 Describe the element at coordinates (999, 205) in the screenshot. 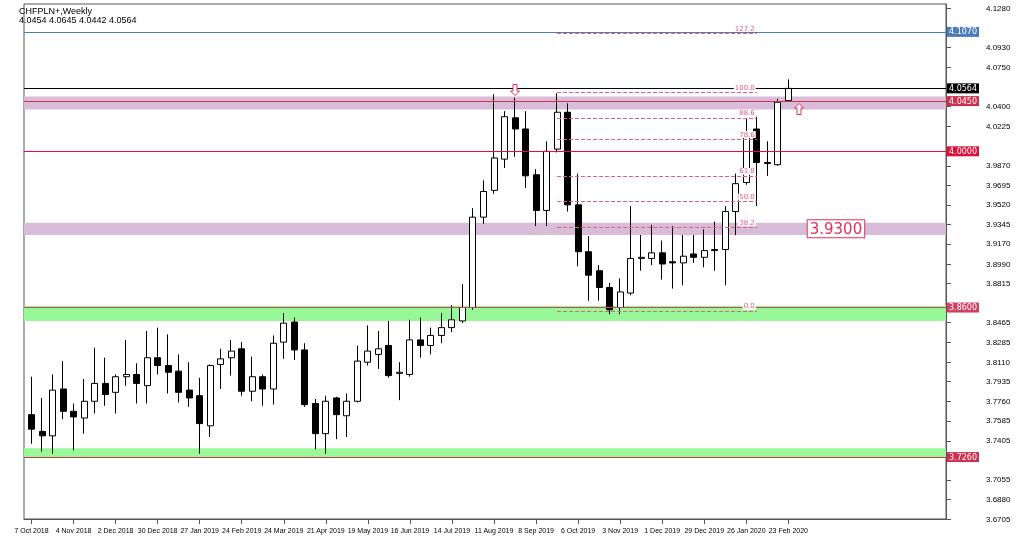

I see `y-tick-label: 3.9520` at that location.